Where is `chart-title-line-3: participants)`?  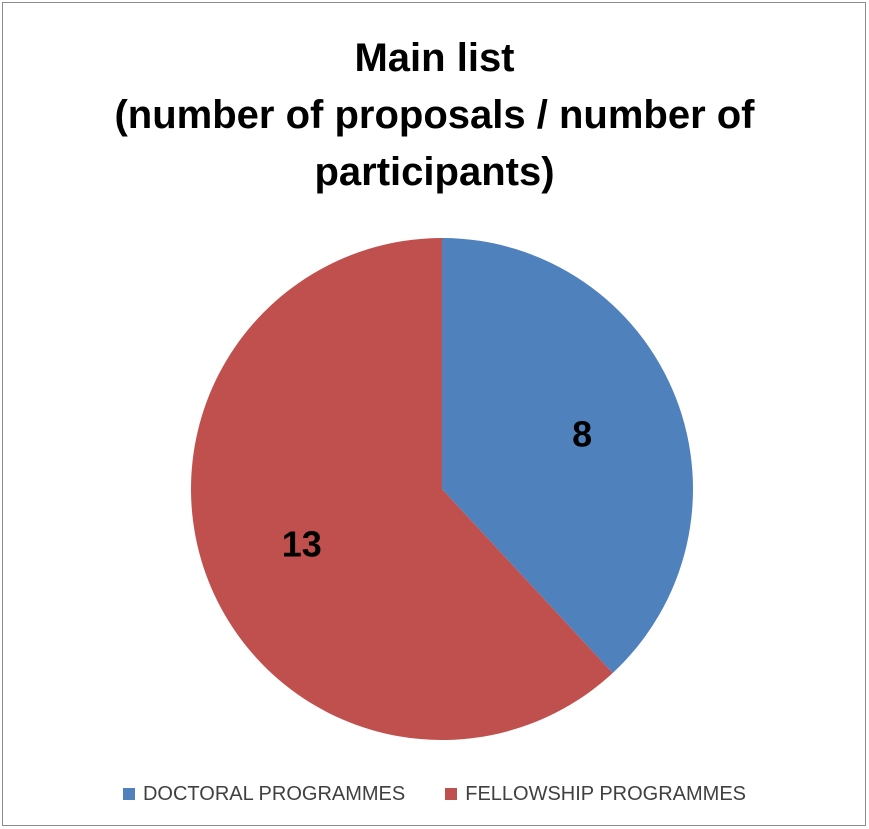
chart-title-line-3: participants) is located at coordinates (434, 172).